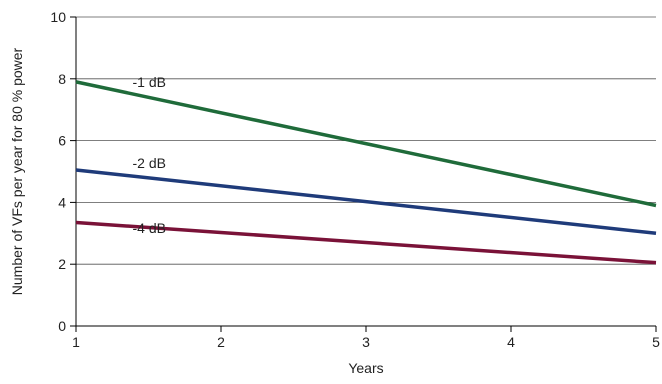 This screenshot has width=662, height=384. What do you see at coordinates (62, 264) in the screenshot?
I see `y-tick-label: 2` at bounding box center [62, 264].